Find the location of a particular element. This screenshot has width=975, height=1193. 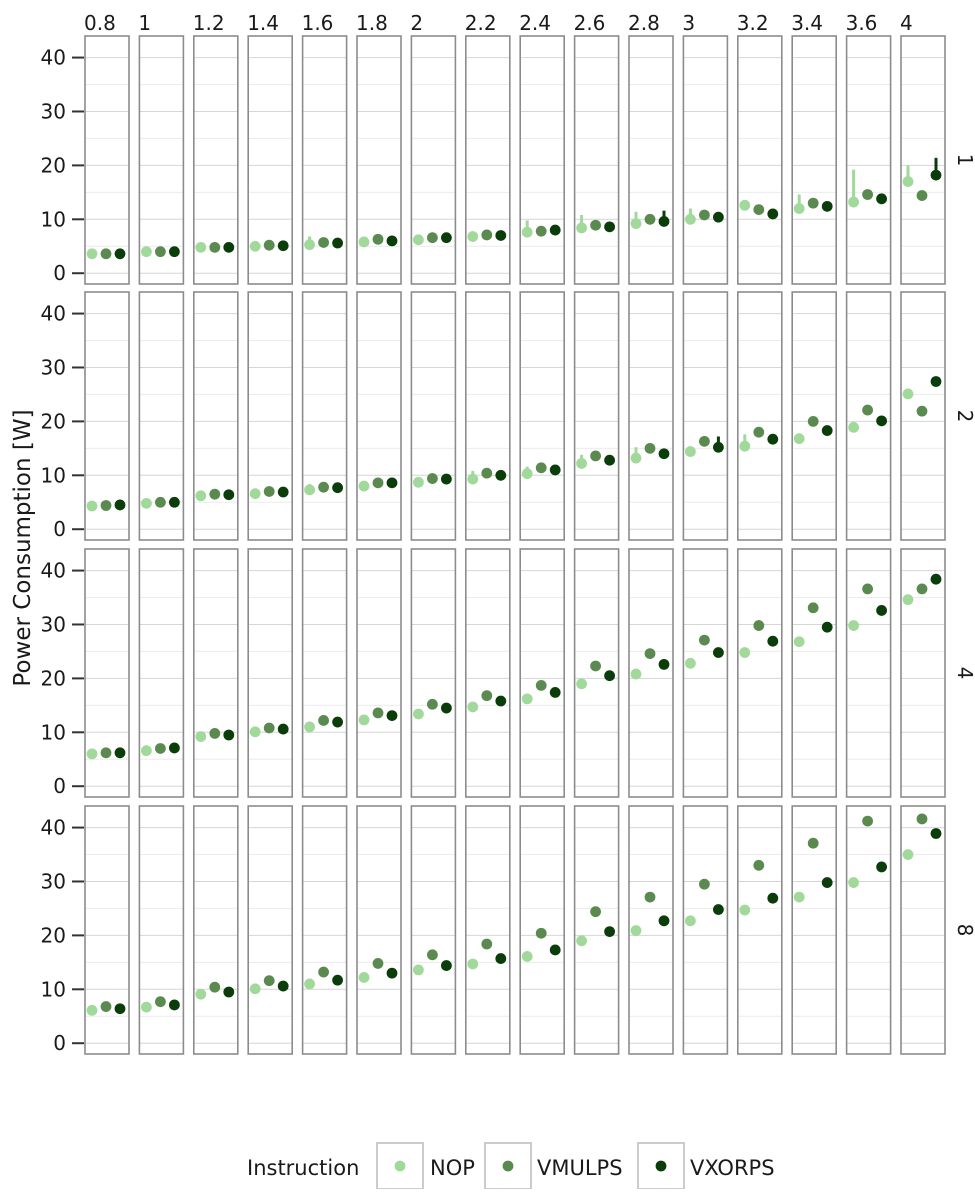

column-label: 2.4 is located at coordinates (535, 23).